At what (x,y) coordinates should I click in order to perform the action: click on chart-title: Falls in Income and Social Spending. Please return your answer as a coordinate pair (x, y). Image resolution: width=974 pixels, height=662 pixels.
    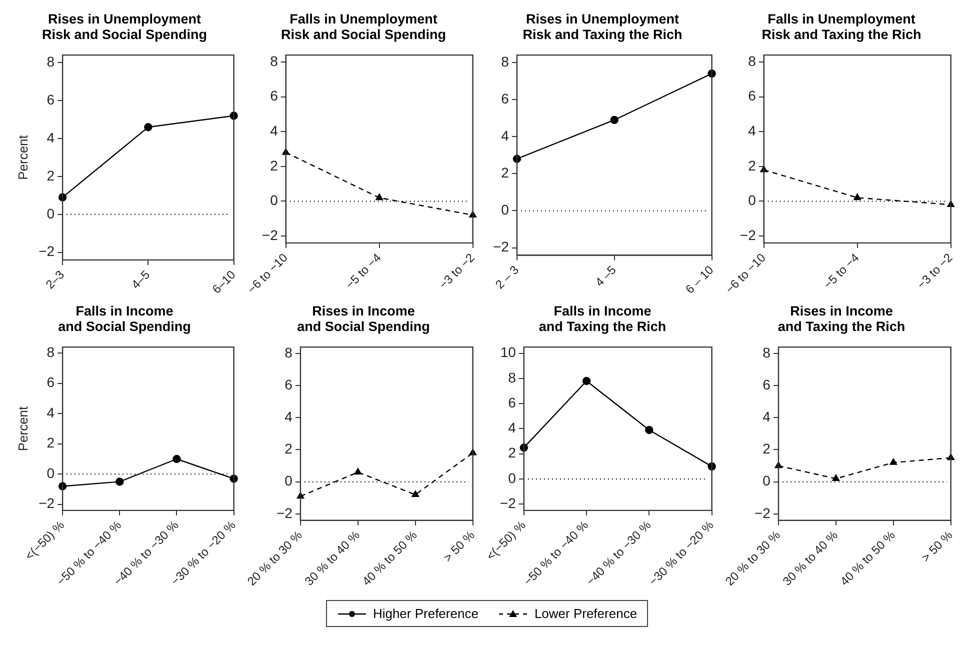
    Looking at the image, I should click on (124, 318).